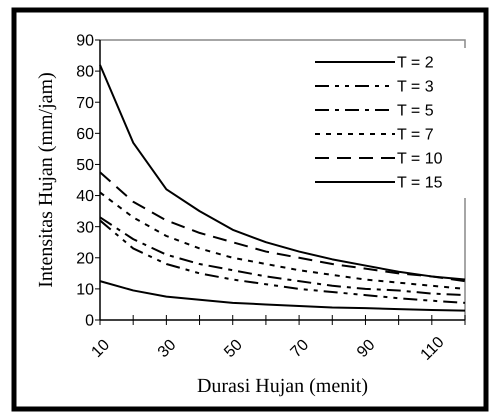 Image resolution: width=498 pixels, height=419 pixels. Describe the element at coordinates (300, 349) in the screenshot. I see `x-tick-label: 70` at that location.